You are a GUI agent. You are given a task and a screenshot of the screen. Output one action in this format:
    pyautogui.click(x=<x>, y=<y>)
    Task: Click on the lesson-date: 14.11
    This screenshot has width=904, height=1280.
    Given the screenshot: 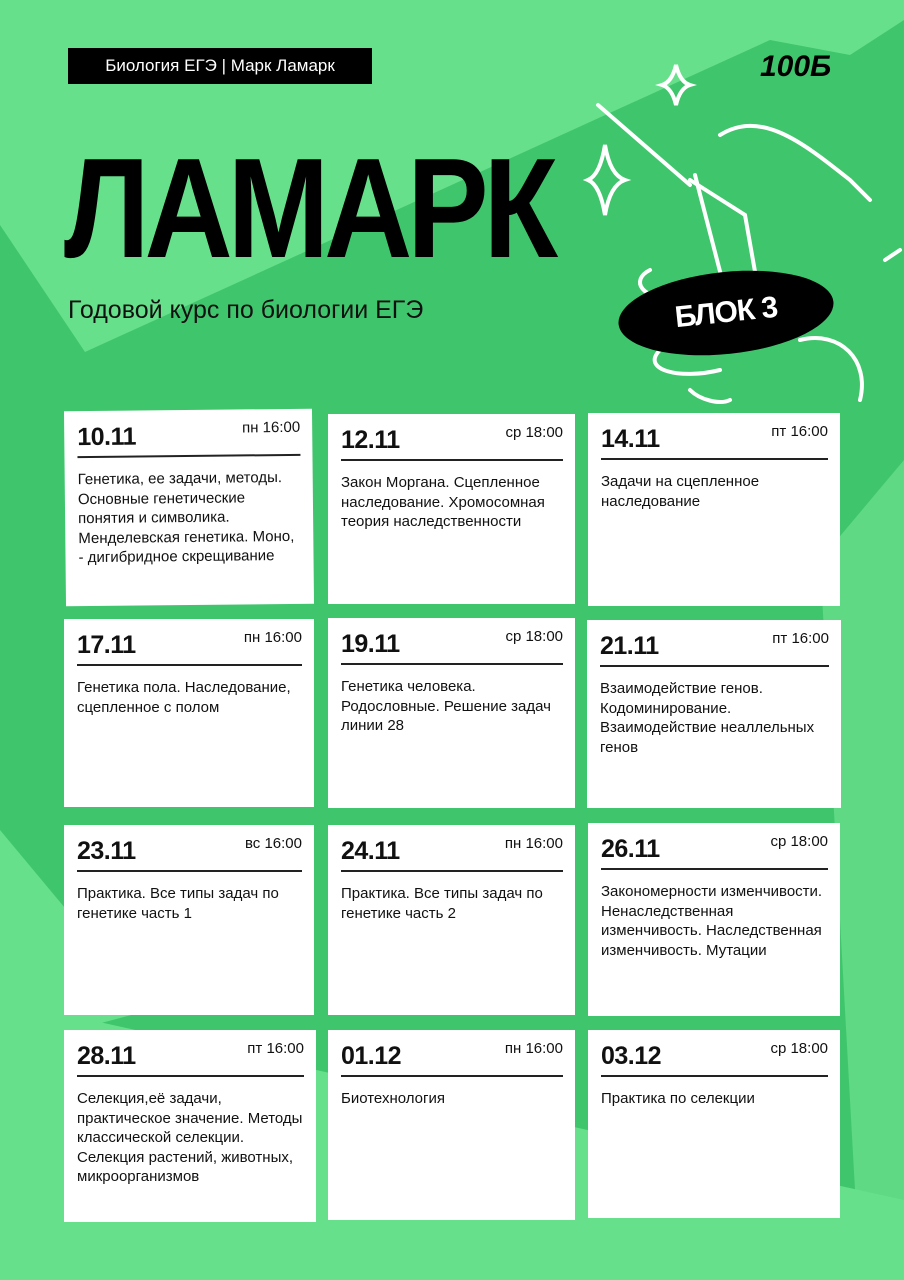 What is the action you would take?
    pyautogui.click(x=630, y=439)
    